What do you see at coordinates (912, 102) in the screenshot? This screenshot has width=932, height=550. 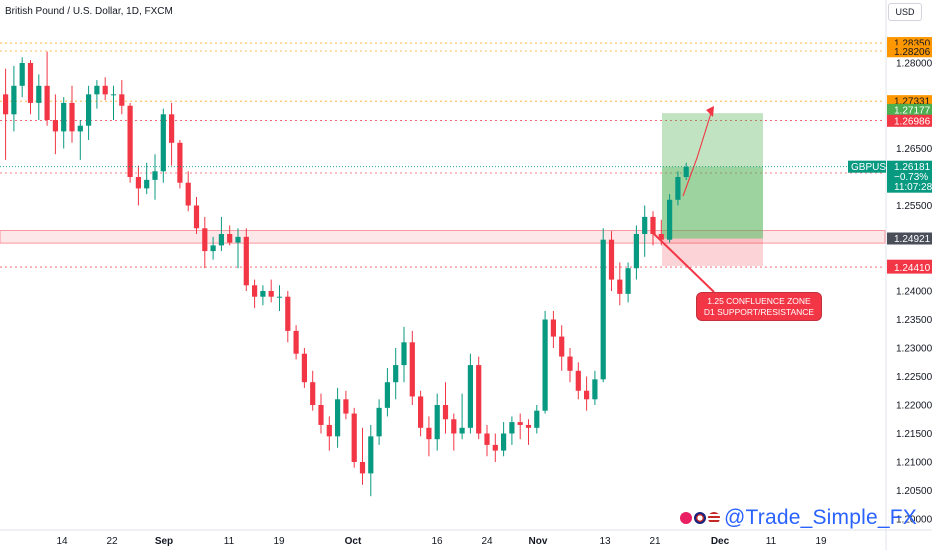 I see `price-tag-label: 1.27331` at bounding box center [912, 102].